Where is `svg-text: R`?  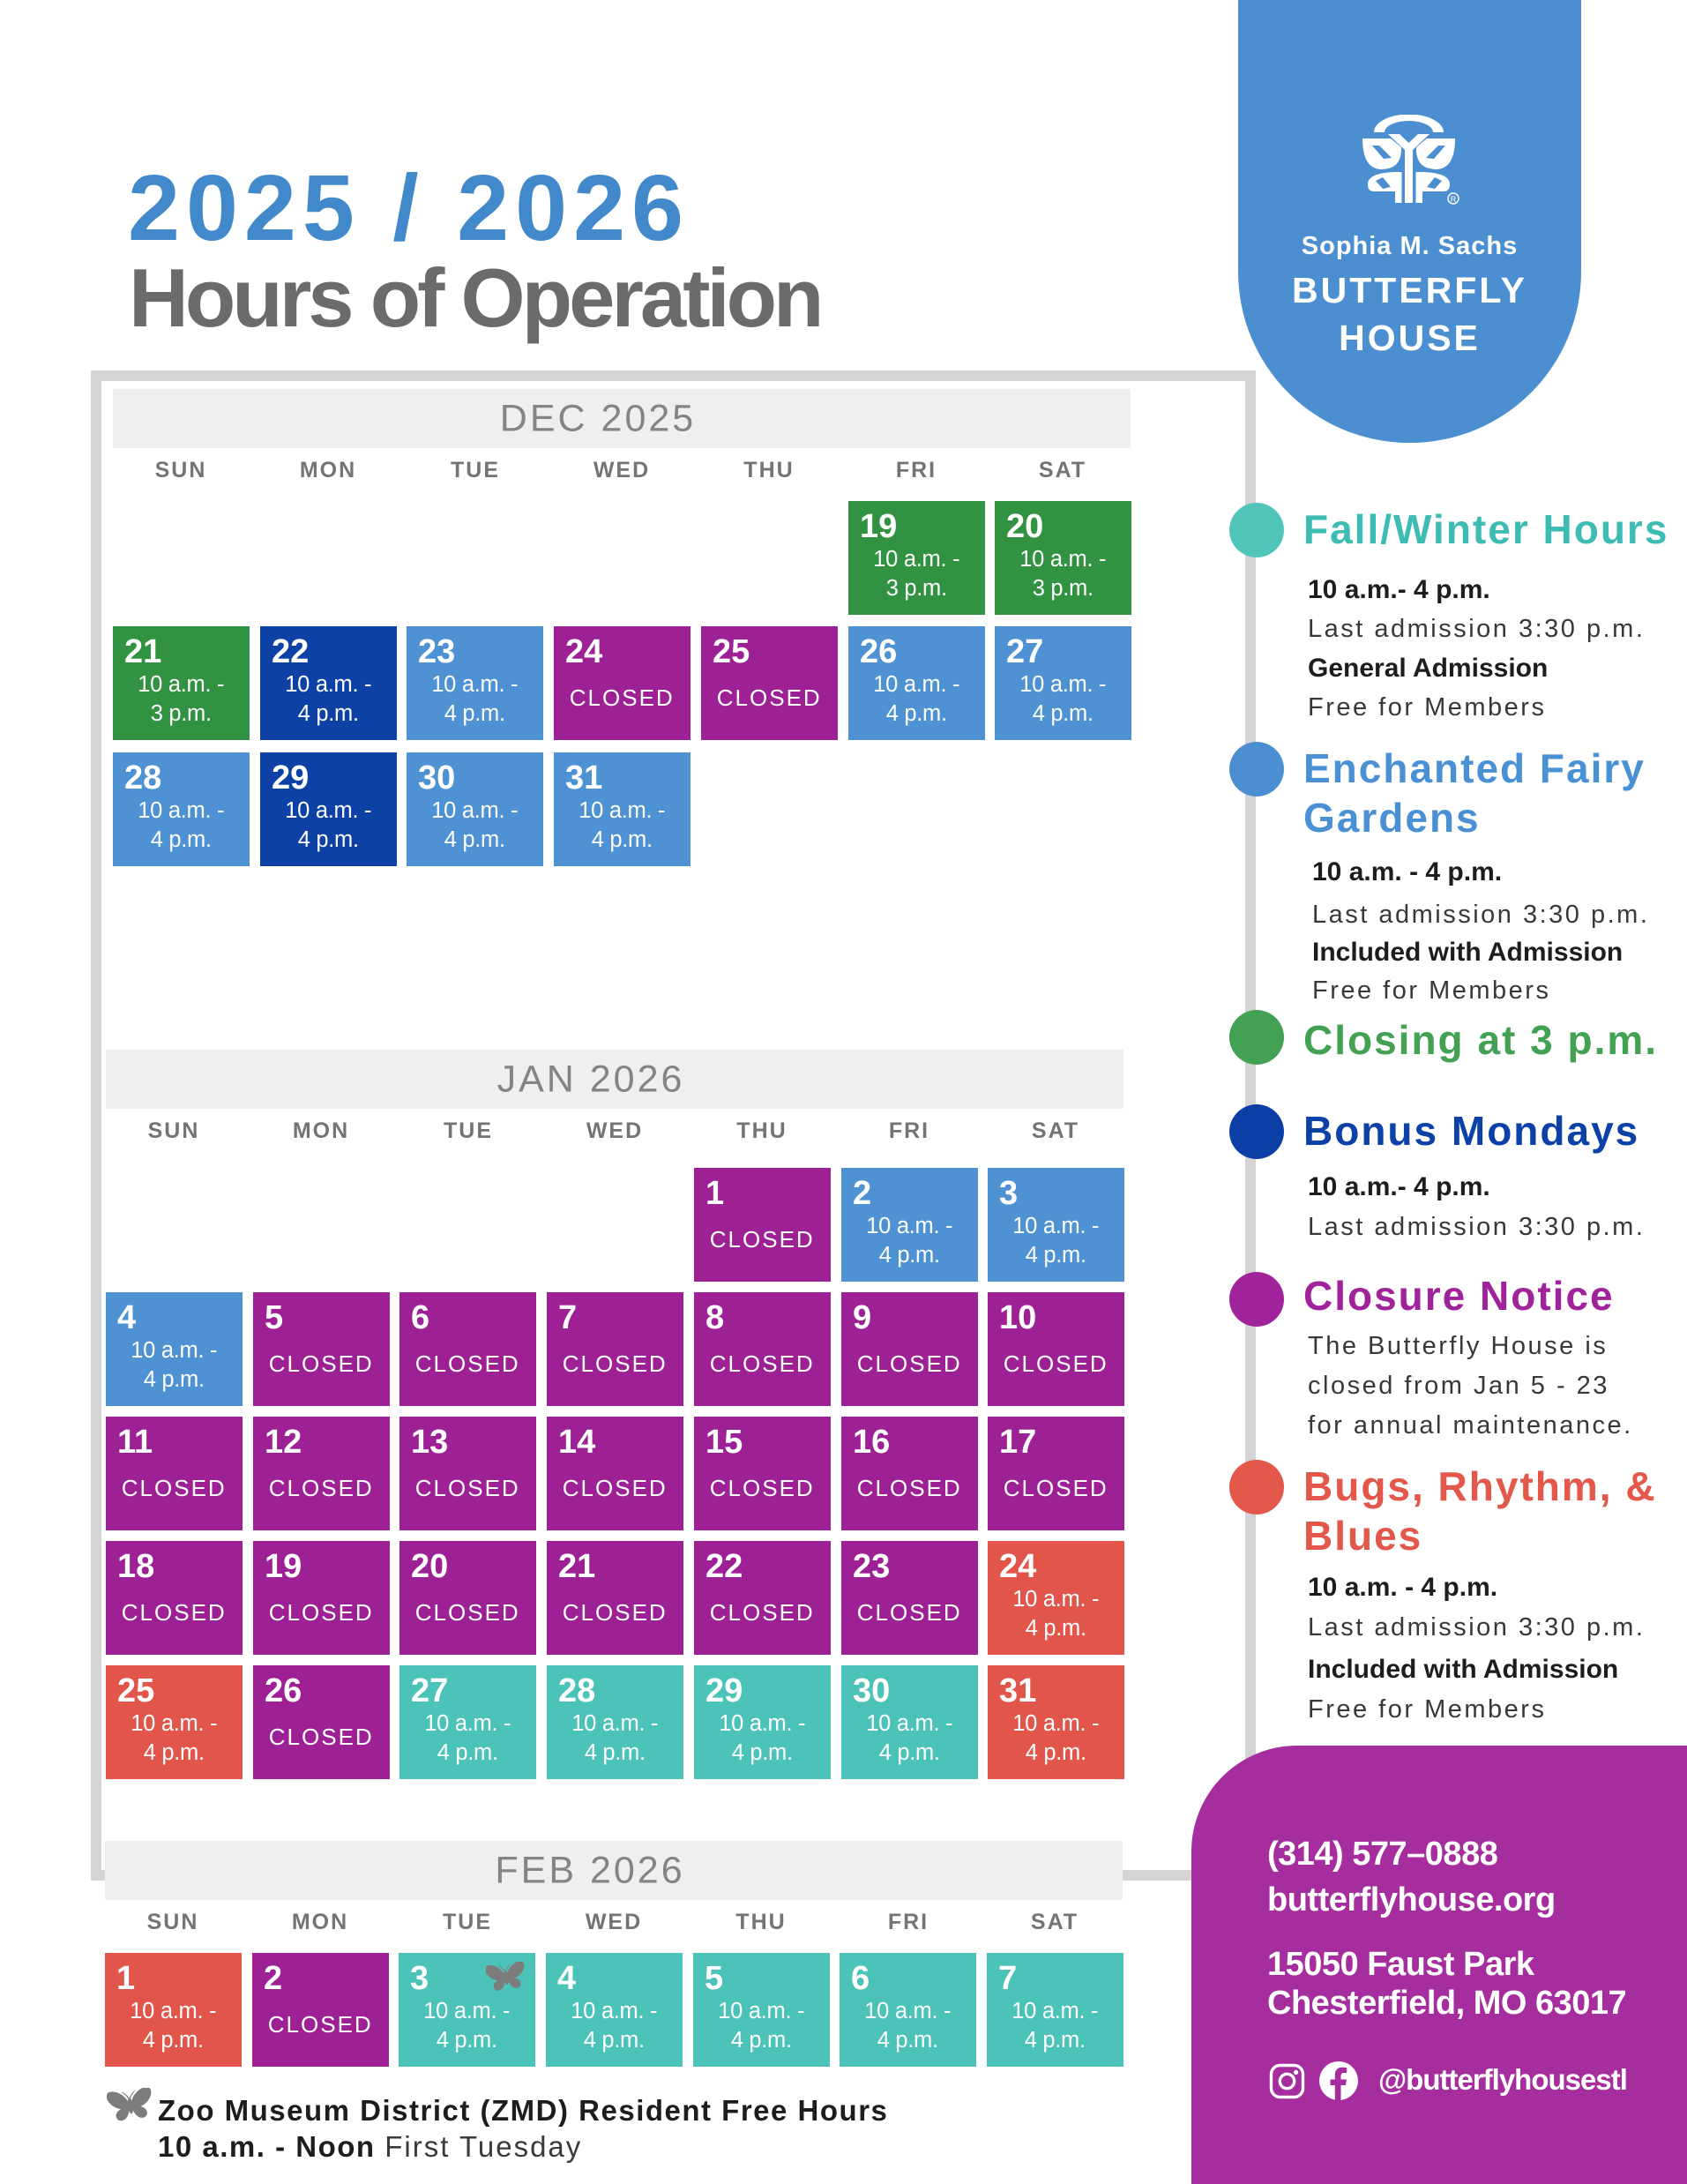
svg-text: R is located at coordinates (1454, 199).